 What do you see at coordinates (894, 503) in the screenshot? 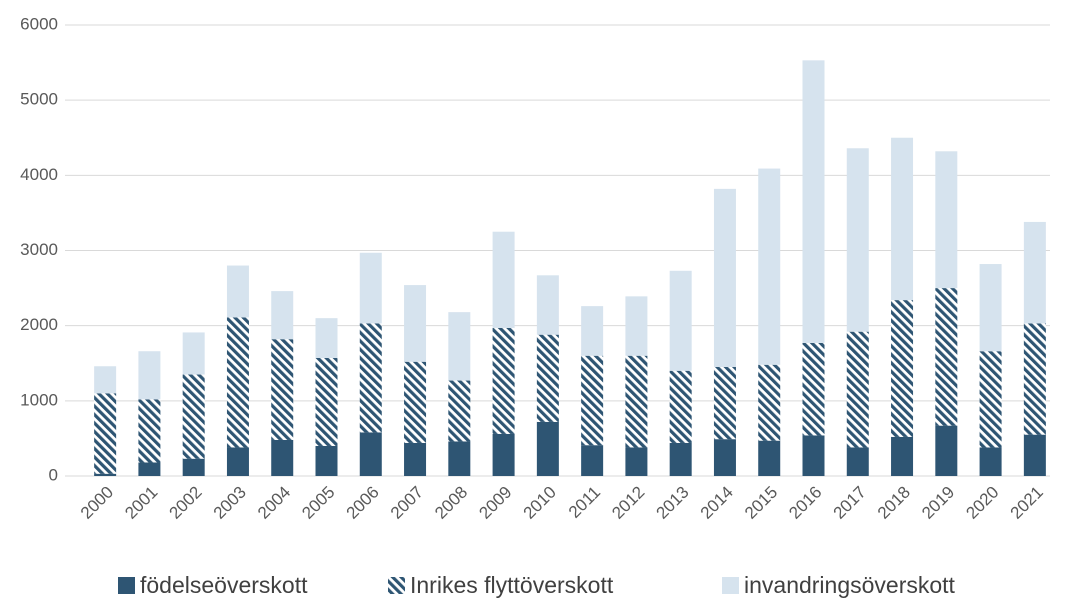
I see `x-tick-label: 2018` at bounding box center [894, 503].